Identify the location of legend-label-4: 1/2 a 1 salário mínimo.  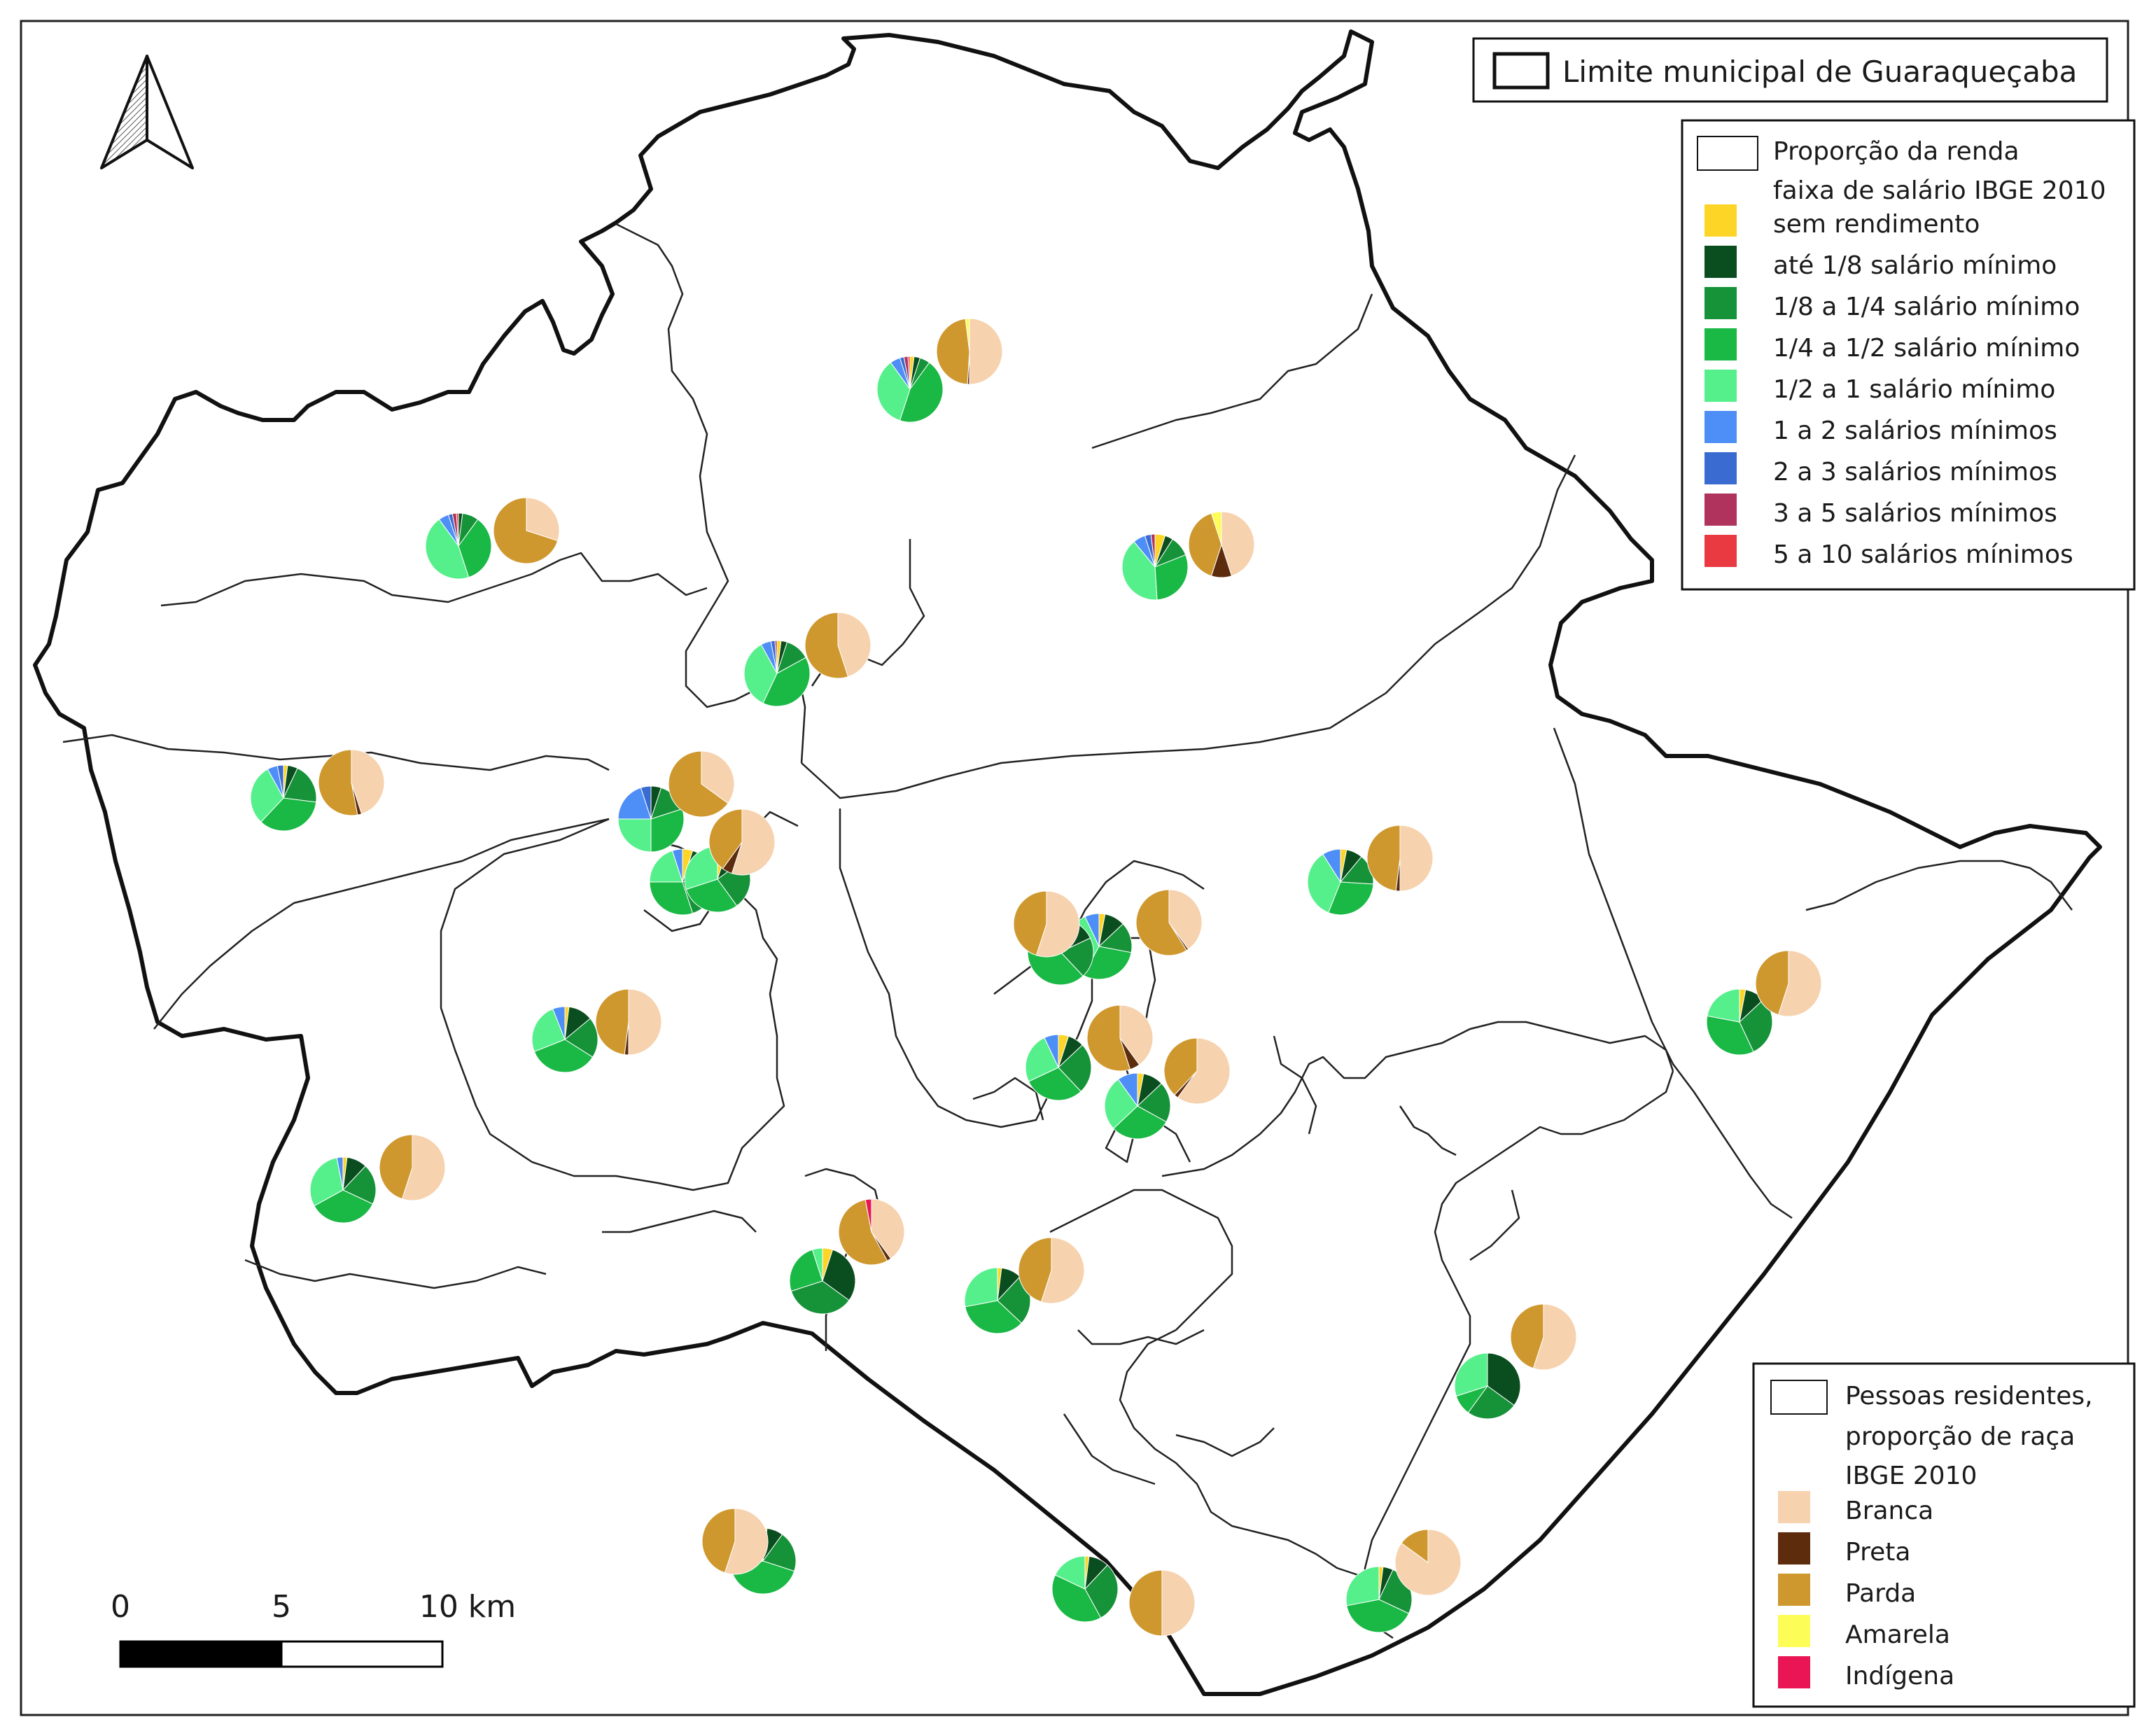
(1914, 389).